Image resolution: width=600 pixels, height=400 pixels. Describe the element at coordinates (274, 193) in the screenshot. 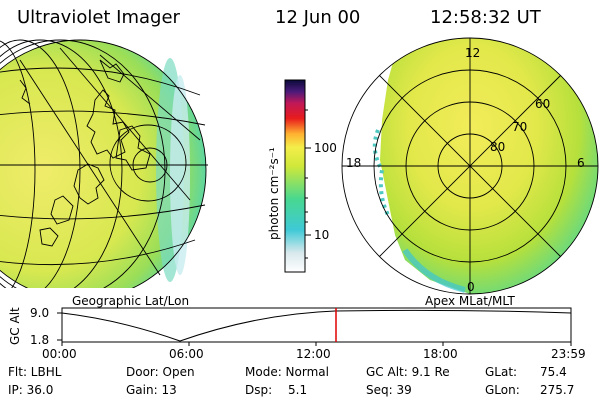

I see `colorbar-unit-label: photon cm⁻²s⁻¹` at that location.